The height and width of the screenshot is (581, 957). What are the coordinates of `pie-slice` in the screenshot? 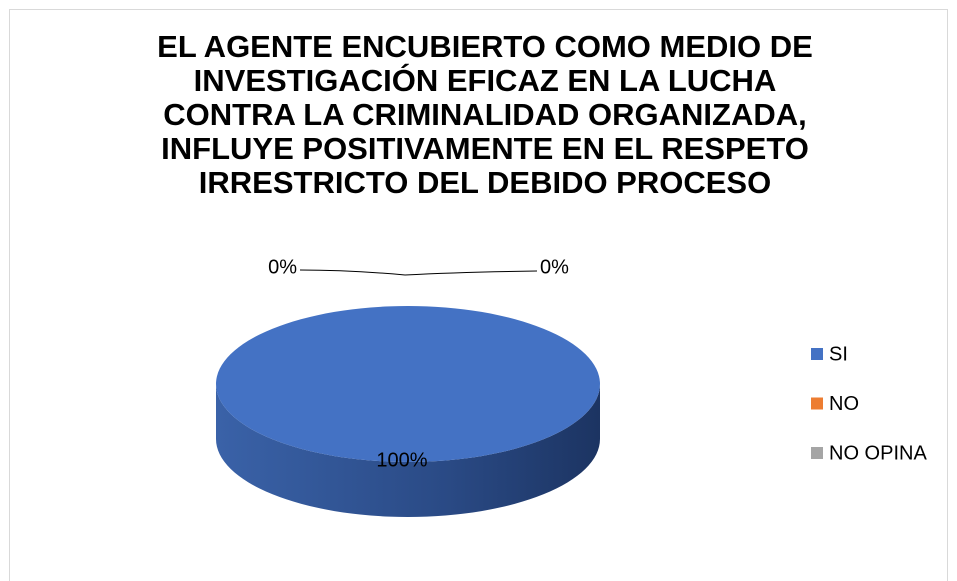 It's located at (408, 384).